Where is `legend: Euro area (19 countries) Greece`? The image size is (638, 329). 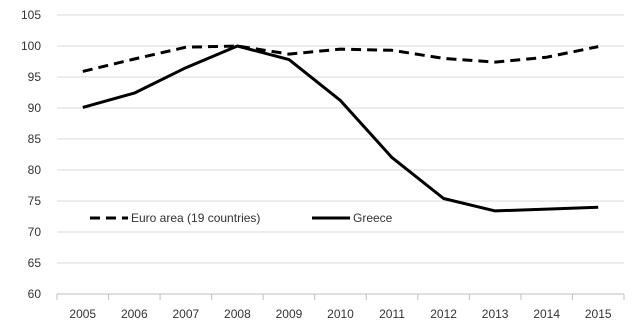
legend: Euro area (19 countries) Greece is located at coordinates (241, 218).